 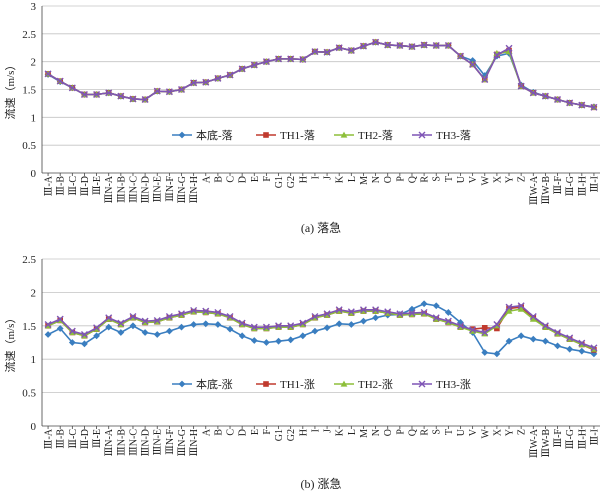 What do you see at coordinates (453, 135) in the screenshot?
I see `legend-label: TH3-落` at bounding box center [453, 135].